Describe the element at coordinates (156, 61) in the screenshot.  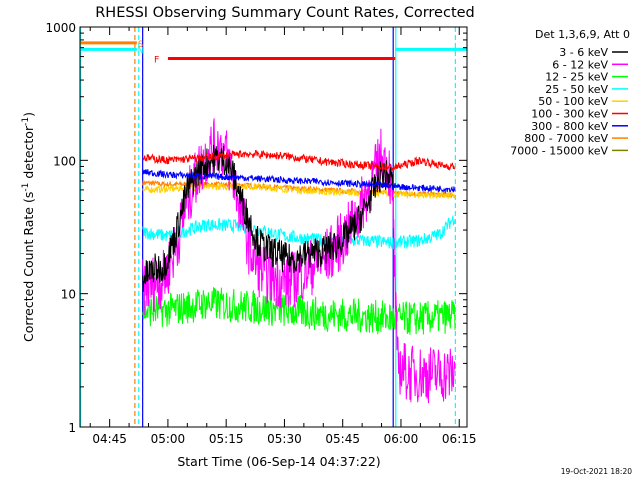
I see `flag-label: F` at that location.